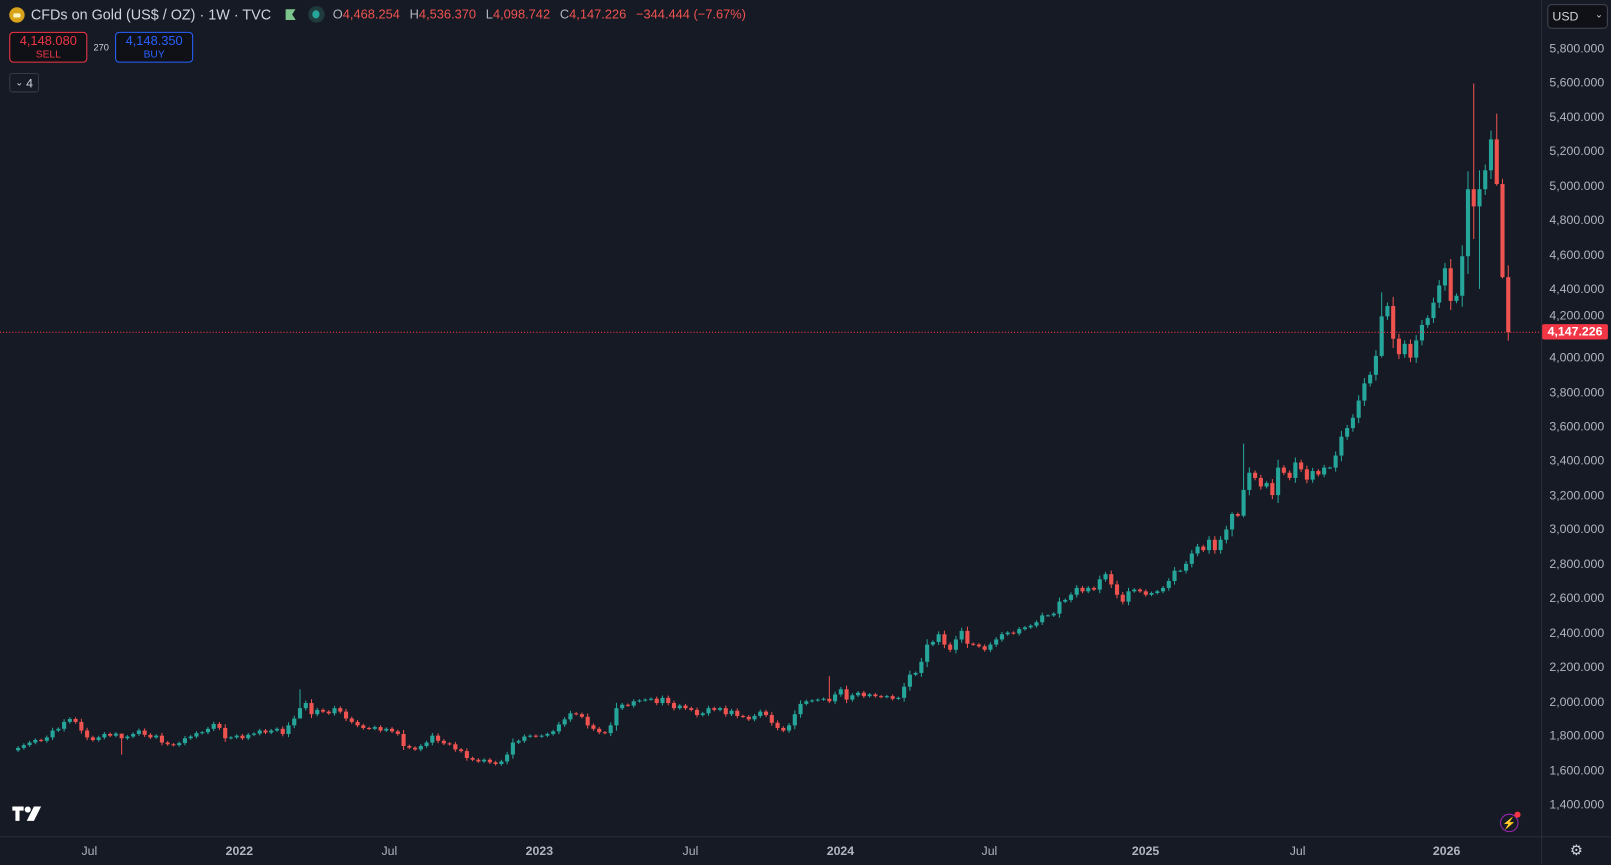 The image size is (1611, 865). What do you see at coordinates (316, 14) in the screenshot?
I see `market-status-icon` at bounding box center [316, 14].